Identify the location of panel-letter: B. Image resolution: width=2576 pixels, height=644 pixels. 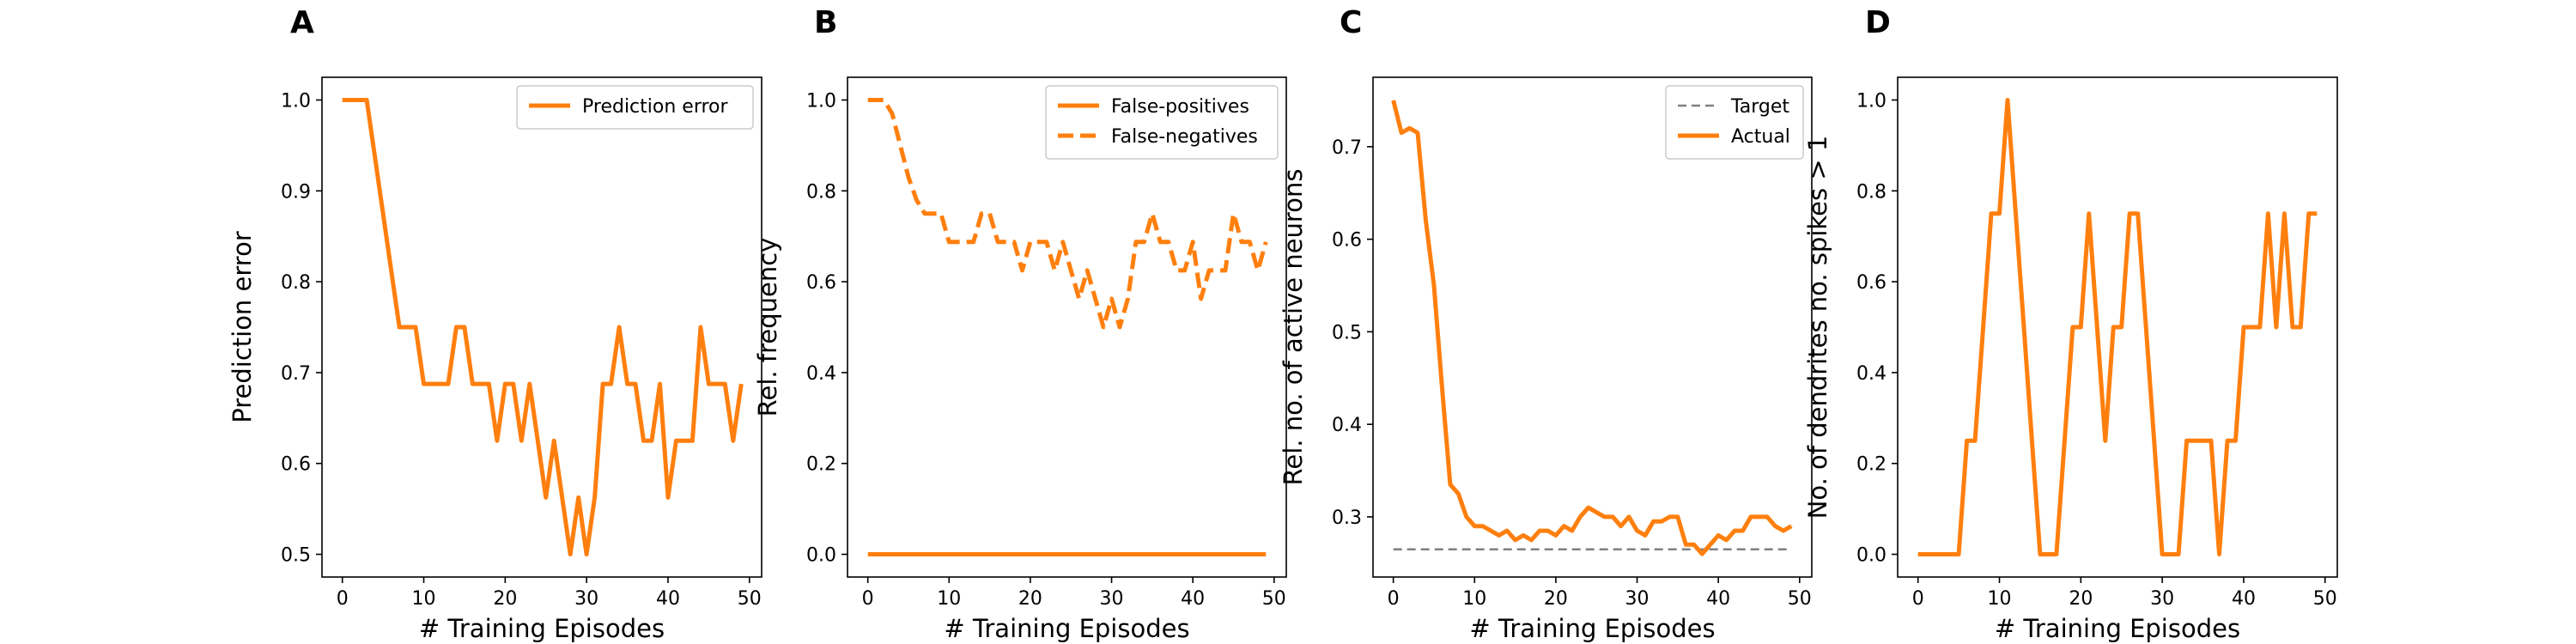
(825, 23).